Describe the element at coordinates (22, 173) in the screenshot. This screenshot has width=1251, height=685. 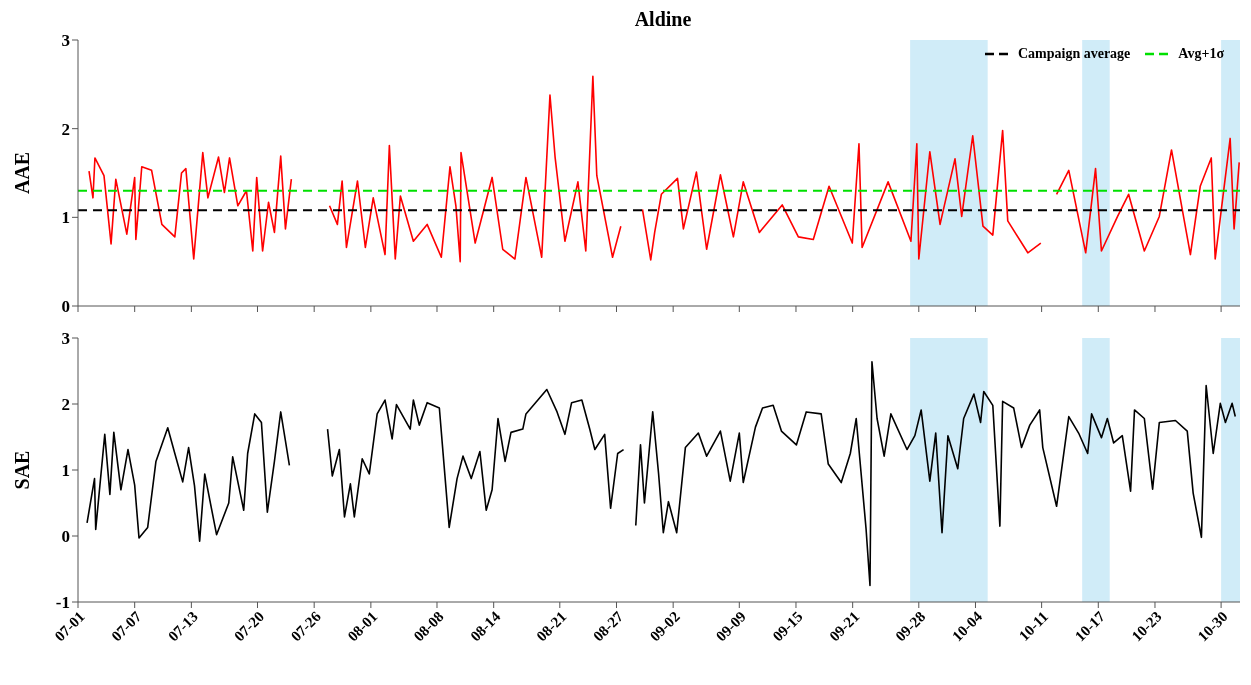
I see `y-axis-title: AAE` at that location.